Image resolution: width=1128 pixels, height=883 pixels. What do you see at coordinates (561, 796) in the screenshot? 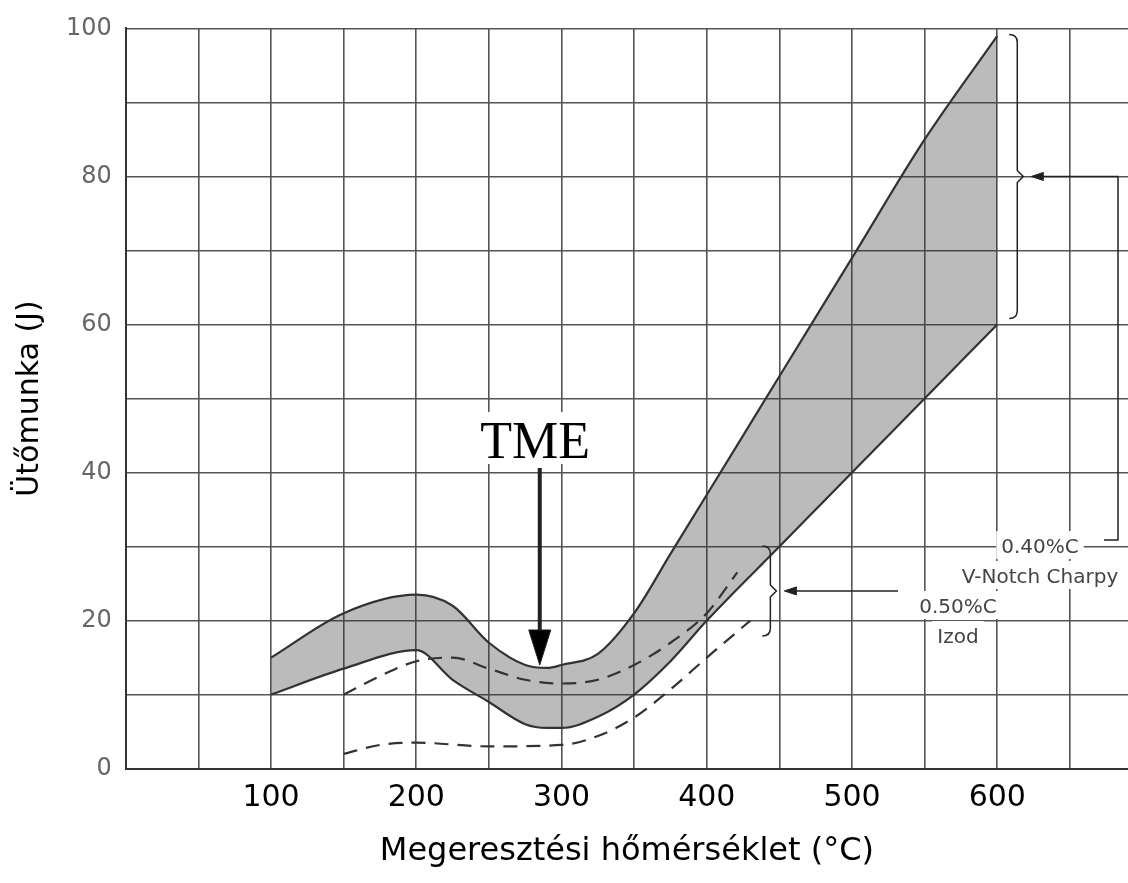
I see `x-tick-label: 300` at bounding box center [561, 796].